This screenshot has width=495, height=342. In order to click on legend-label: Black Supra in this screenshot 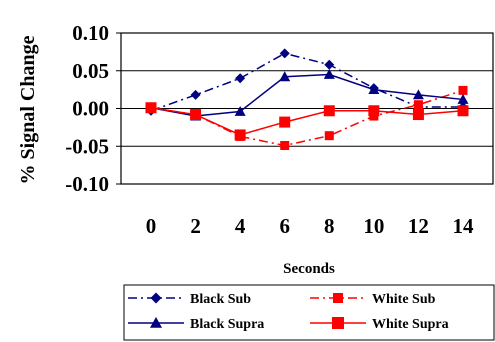, I will do `click(227, 324)`.